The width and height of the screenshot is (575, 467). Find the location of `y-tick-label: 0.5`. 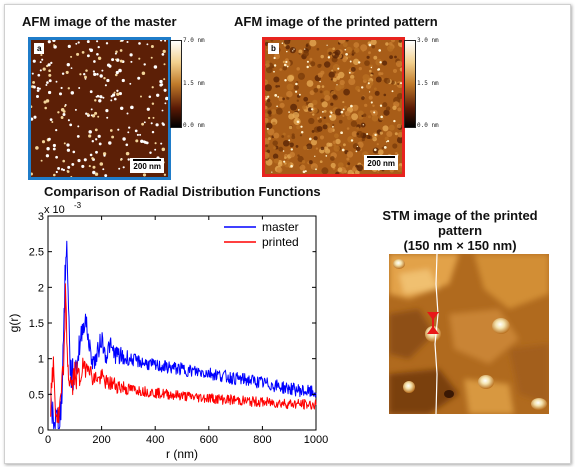

y-tick-label: 0.5 is located at coordinates (36, 395).